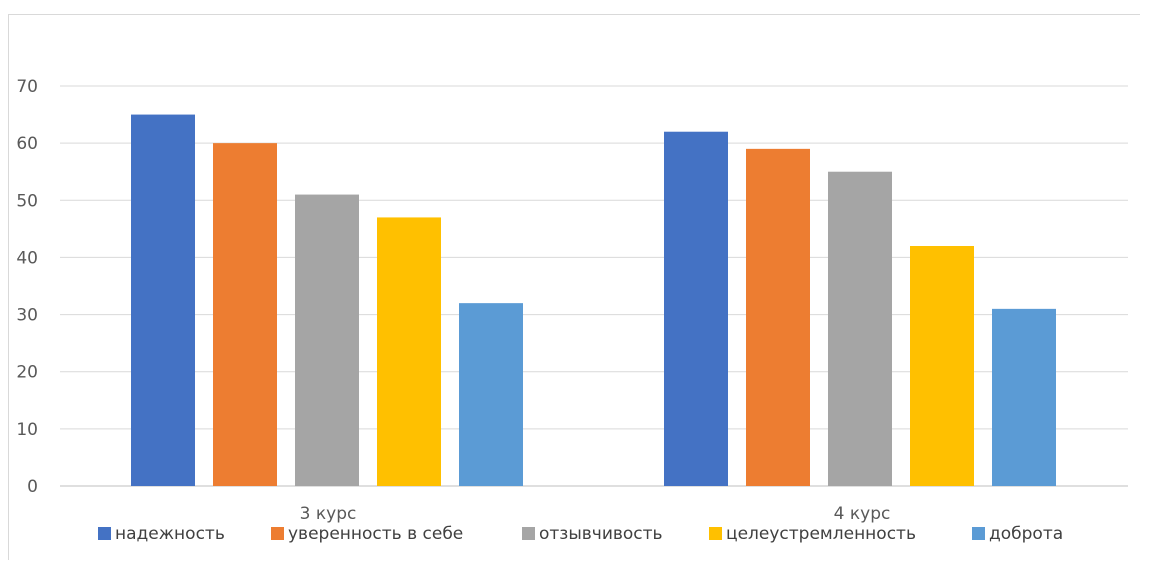  What do you see at coordinates (27, 87) in the screenshot?
I see `y-tick-label: 70` at bounding box center [27, 87].